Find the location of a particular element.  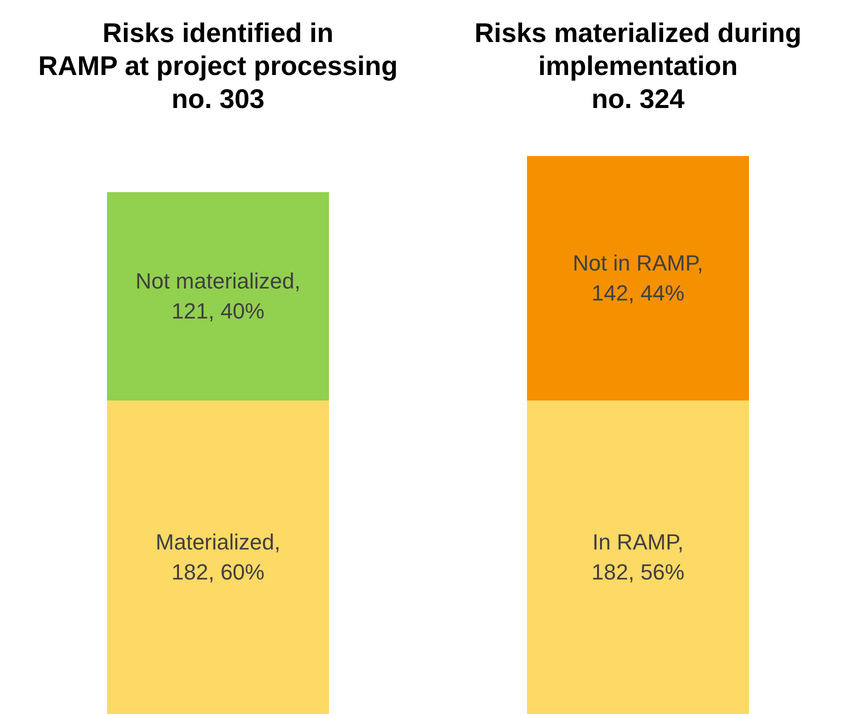

x-tick-label: Risks materialized during implementation no. 324 is located at coordinates (638, 66).